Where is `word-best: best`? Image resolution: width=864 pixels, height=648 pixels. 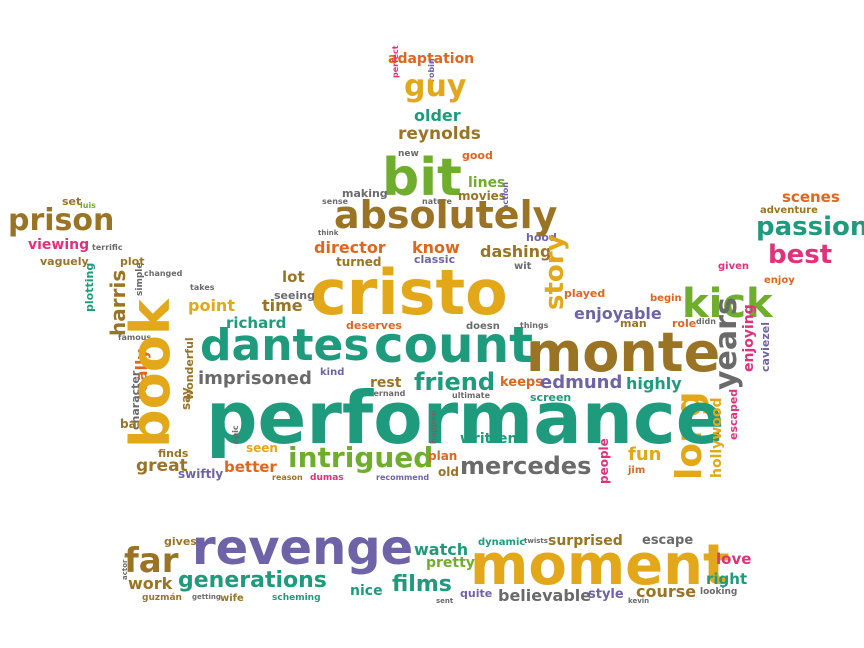 word-best: best is located at coordinates (800, 255).